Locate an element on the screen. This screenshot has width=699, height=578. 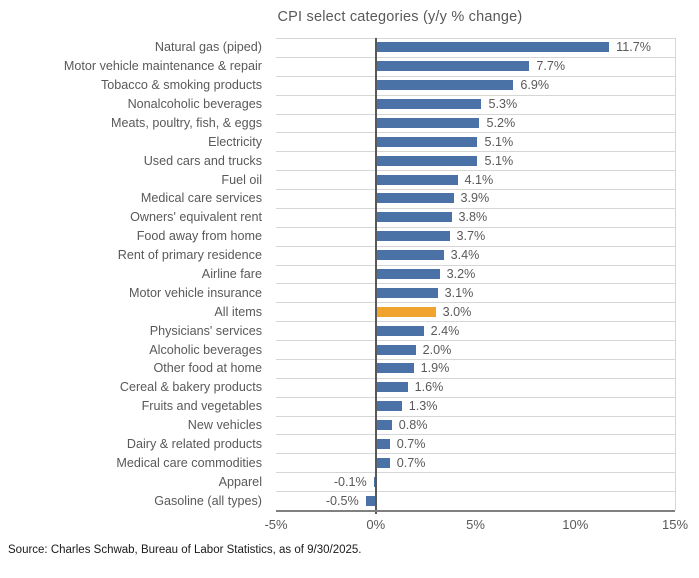
value-label: 2.4% is located at coordinates (445, 330).